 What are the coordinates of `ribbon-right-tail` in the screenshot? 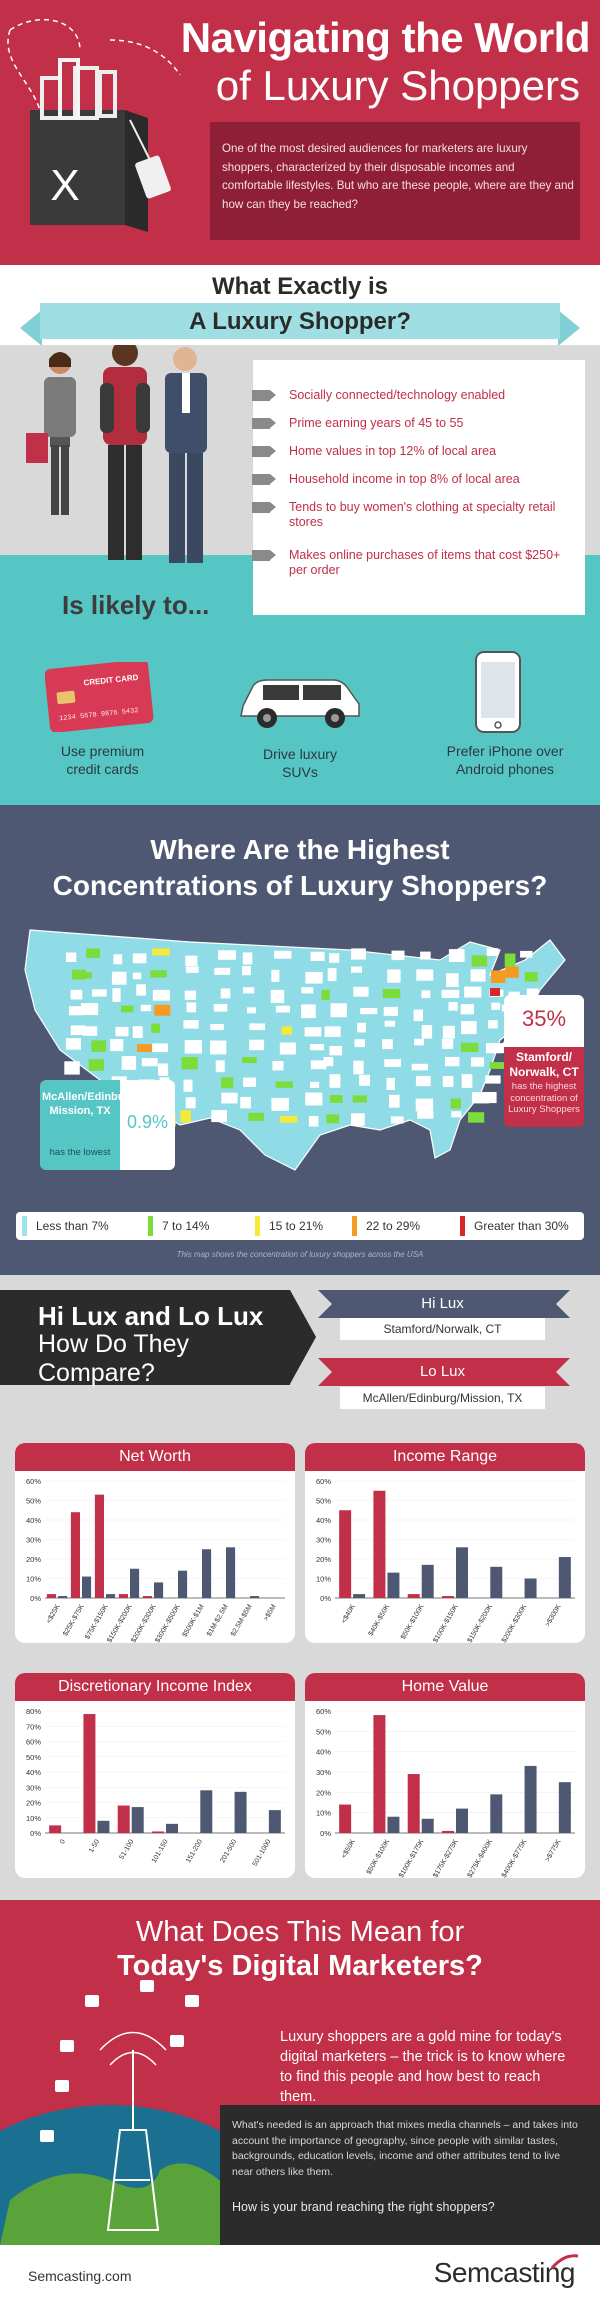 It's located at (569, 328).